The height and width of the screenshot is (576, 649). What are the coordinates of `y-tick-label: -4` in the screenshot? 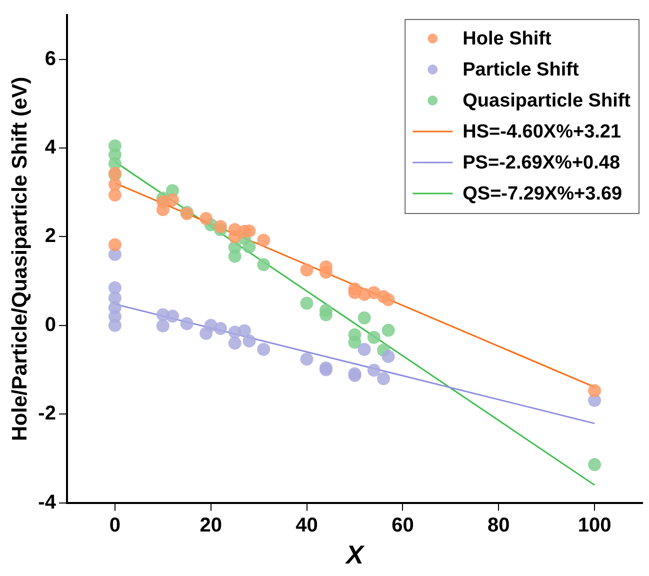 It's located at (47, 502).